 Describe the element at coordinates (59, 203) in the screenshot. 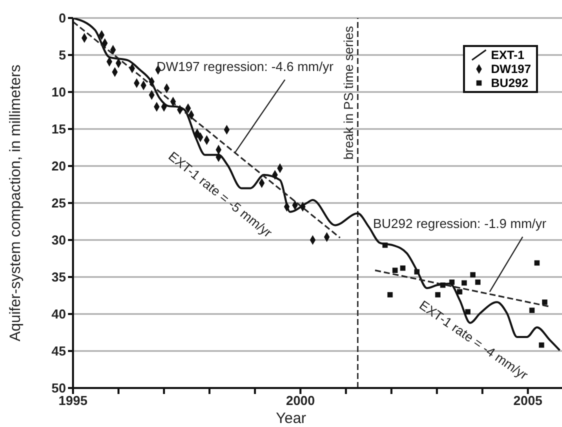

I see `y-tick-label: 25` at that location.